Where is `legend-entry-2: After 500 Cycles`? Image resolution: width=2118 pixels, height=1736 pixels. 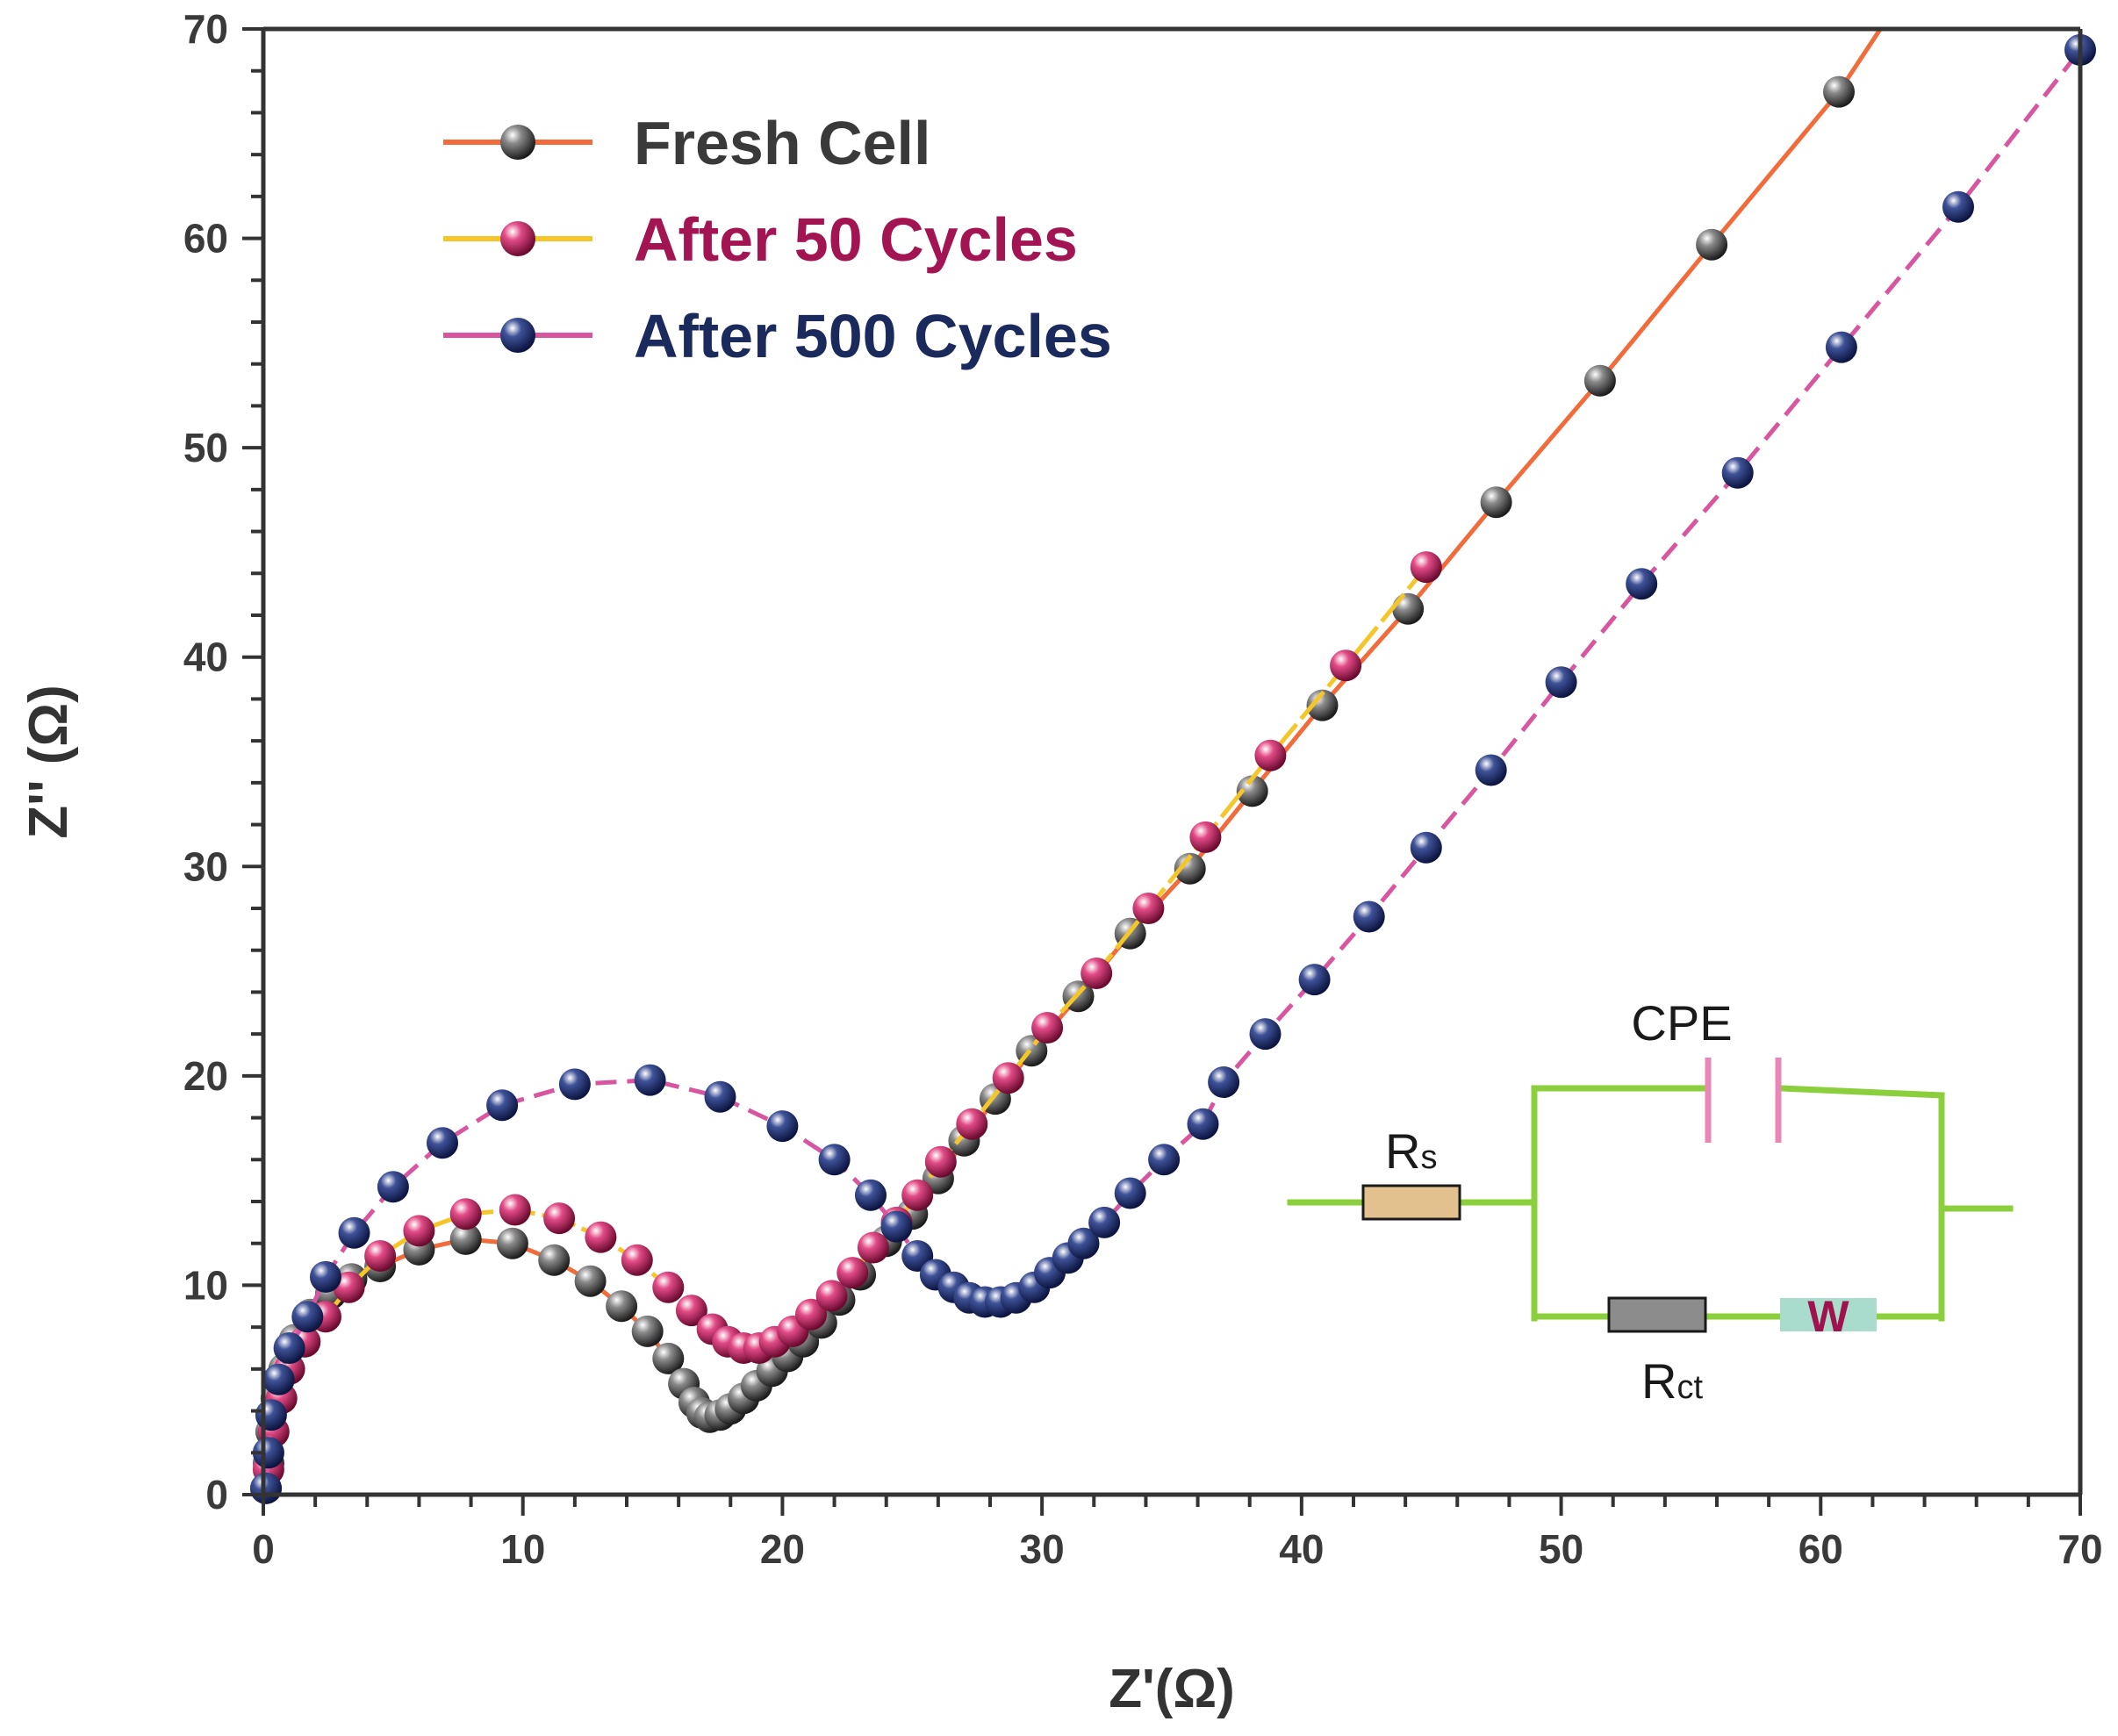 legend-entry-2: After 500 Cycles is located at coordinates (777, 336).